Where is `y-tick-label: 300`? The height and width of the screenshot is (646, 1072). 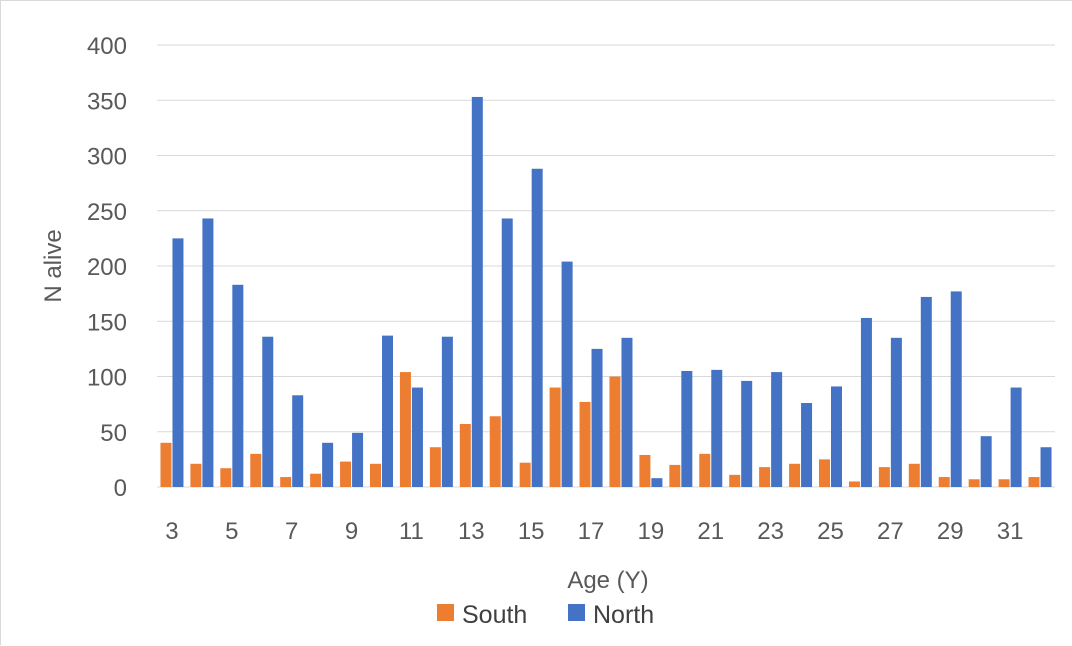
y-tick-label: 300 is located at coordinates (107, 157).